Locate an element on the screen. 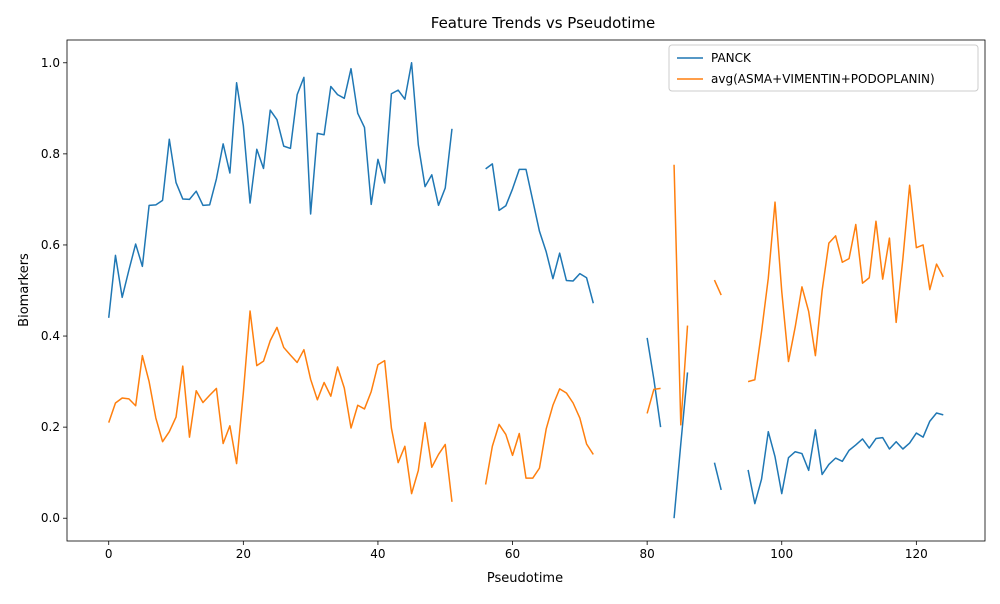 The height and width of the screenshot is (604, 1000). legend-box is located at coordinates (823, 68).